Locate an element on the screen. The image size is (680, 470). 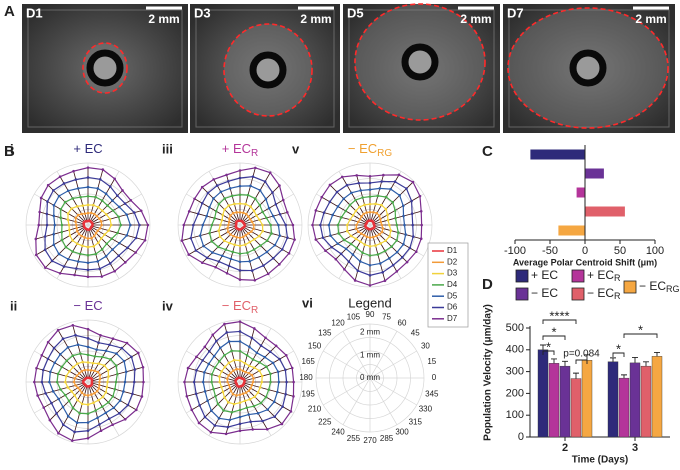
polar-spoke is located at coordinates (347, 391).